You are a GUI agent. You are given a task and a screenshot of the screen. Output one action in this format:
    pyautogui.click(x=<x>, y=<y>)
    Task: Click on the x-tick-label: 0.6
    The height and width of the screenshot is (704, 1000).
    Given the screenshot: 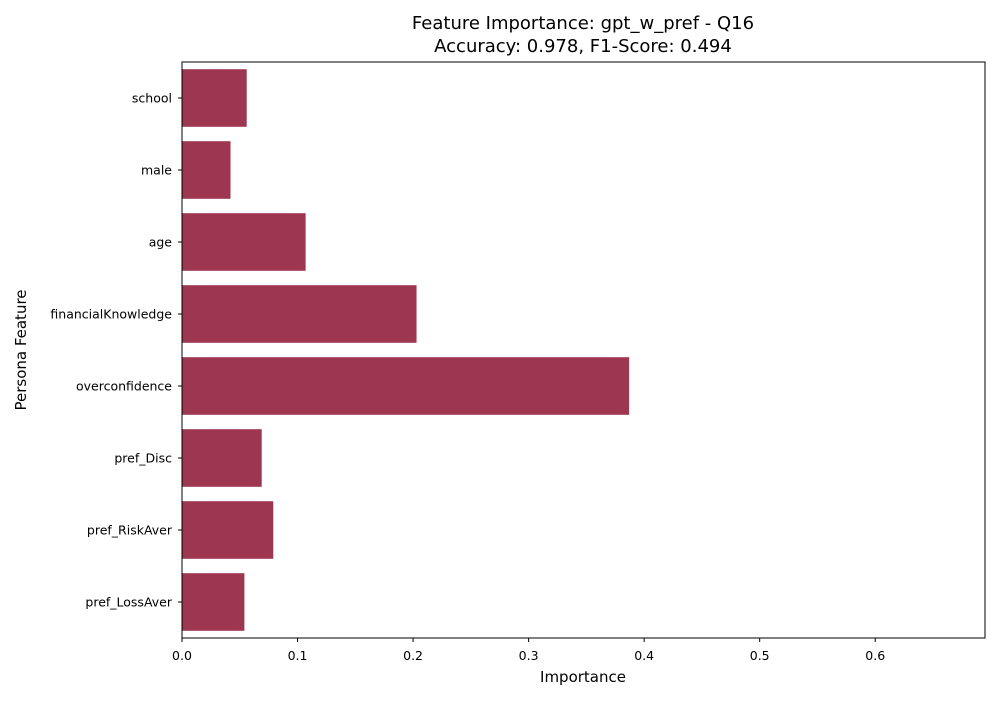 What is the action you would take?
    pyautogui.click(x=875, y=655)
    